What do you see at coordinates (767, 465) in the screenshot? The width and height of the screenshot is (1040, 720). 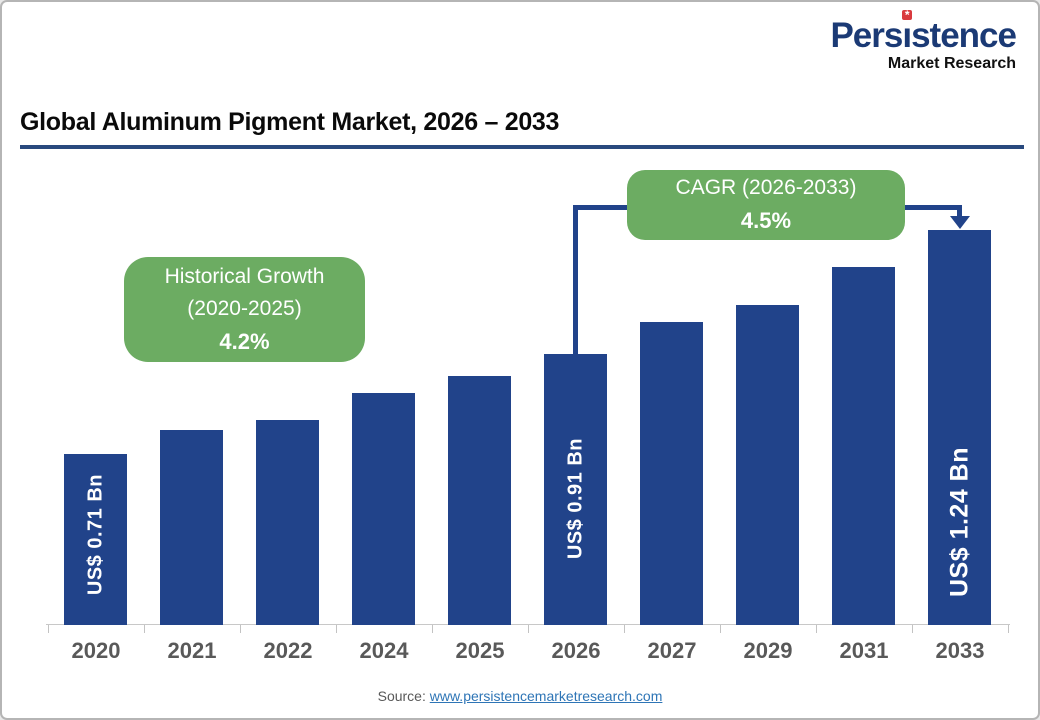 I see `bar-2029` at bounding box center [767, 465].